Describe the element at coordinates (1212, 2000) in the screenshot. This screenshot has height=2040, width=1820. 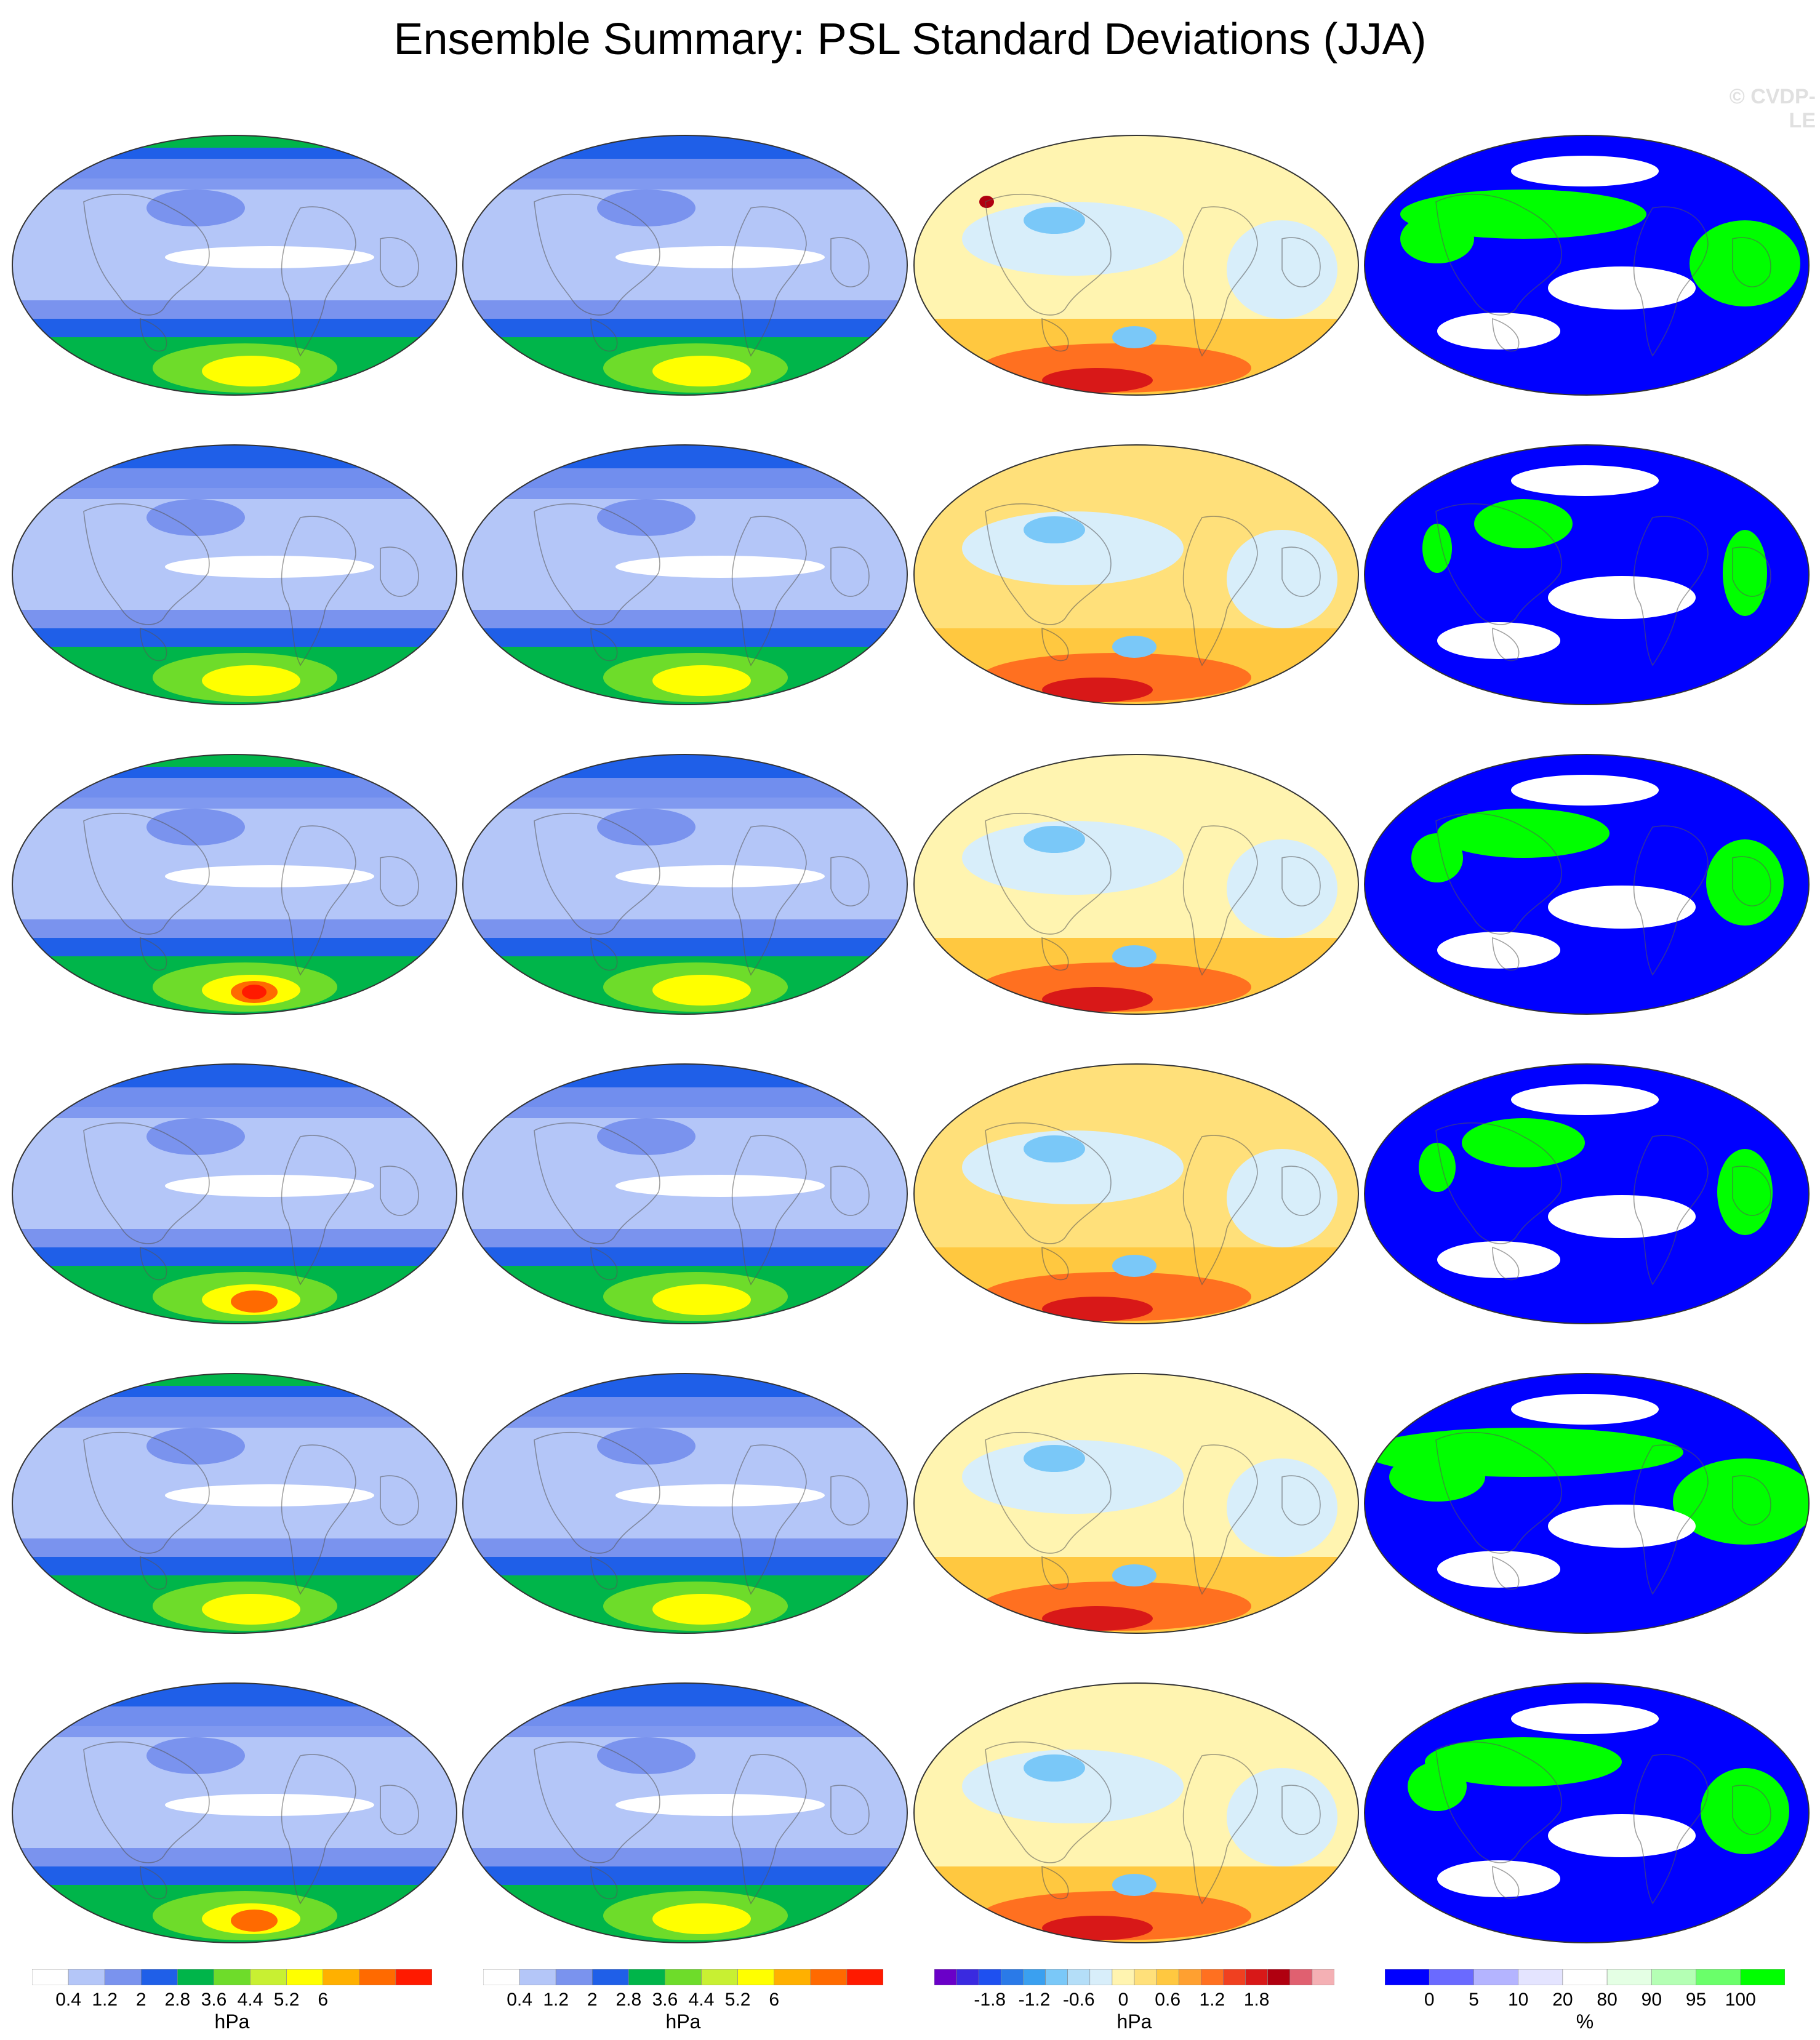
I see `colorbar-tick-label: 1.2` at that location.